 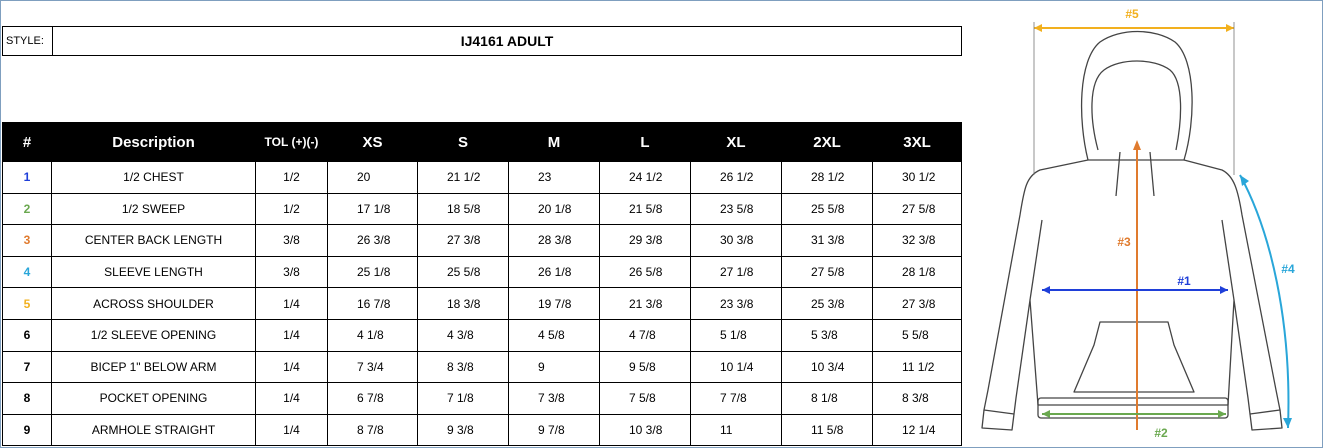 I want to click on size-3xl-cell: 8 3/8, so click(x=917, y=398).